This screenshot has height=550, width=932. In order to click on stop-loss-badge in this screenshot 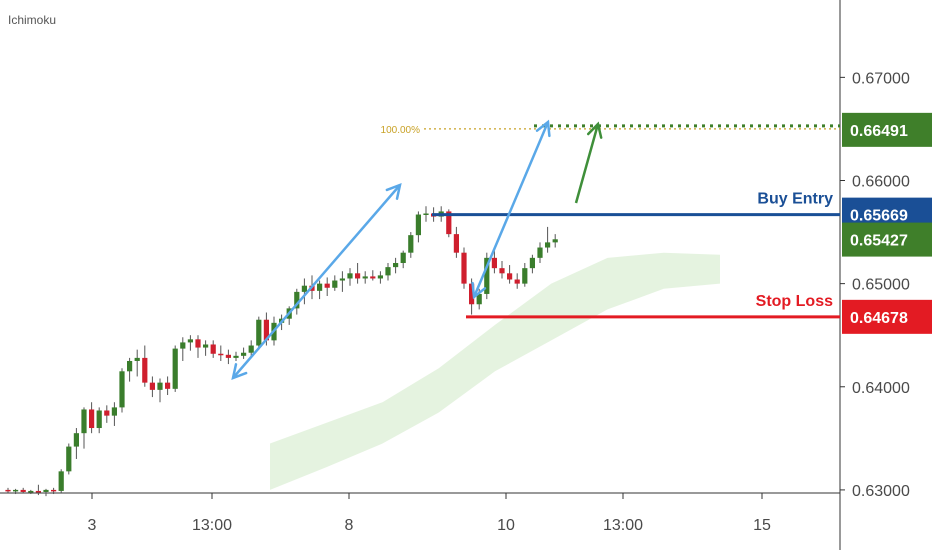, I will do `click(887, 316)`.